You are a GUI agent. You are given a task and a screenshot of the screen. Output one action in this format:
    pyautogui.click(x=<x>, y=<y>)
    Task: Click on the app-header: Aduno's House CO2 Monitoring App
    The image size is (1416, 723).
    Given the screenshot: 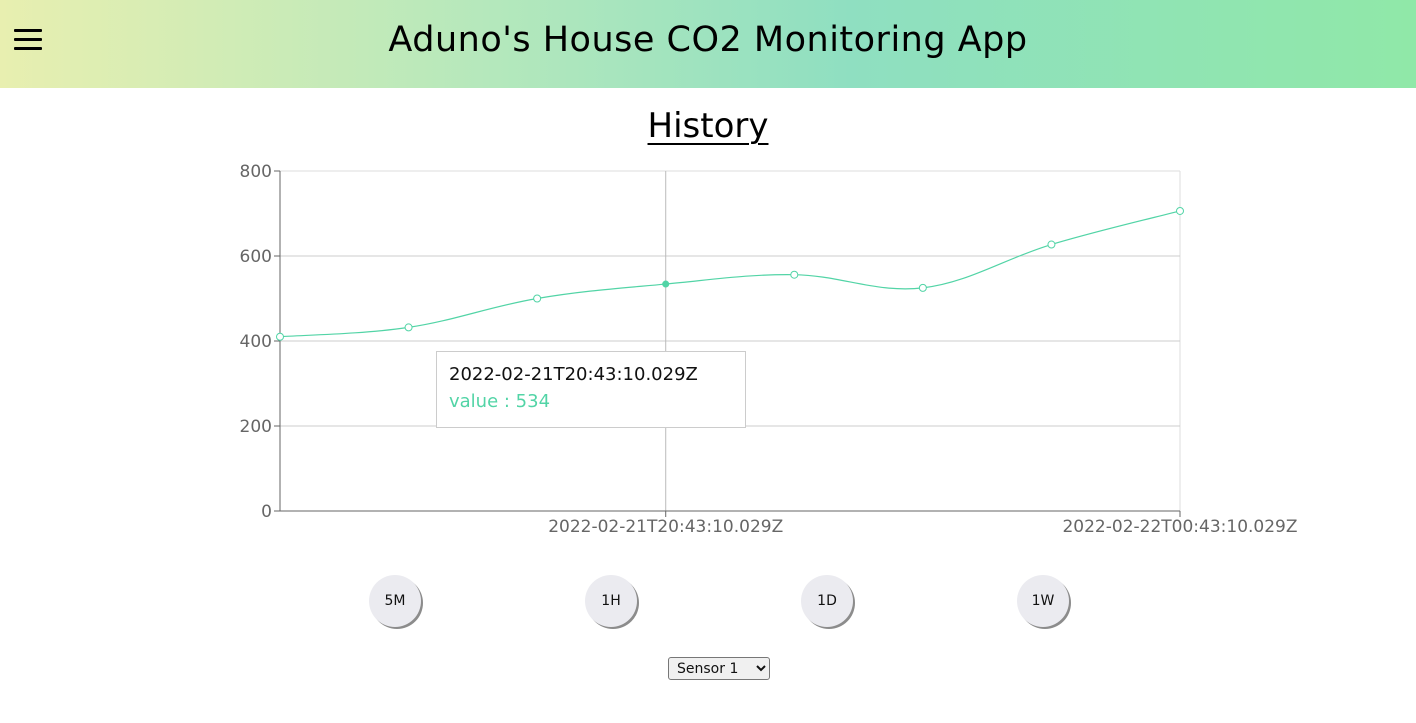 What is the action you would take?
    pyautogui.click(x=708, y=44)
    